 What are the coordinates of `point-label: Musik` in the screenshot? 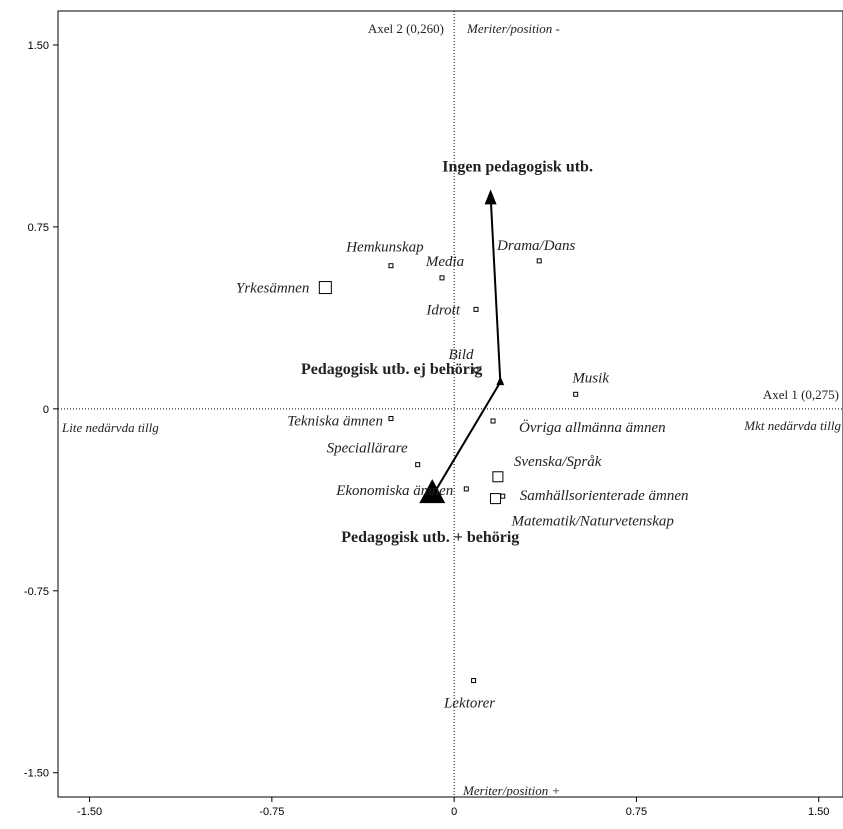 It's located at (590, 378).